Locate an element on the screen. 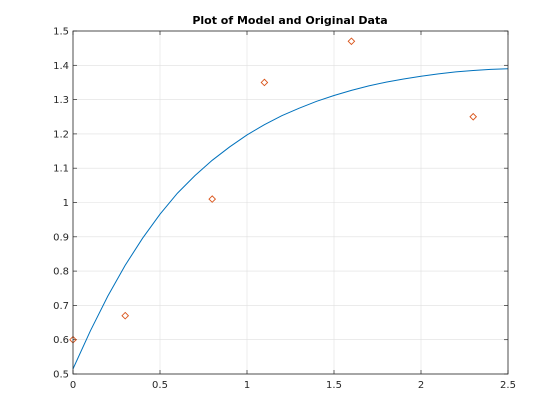 The image size is (560, 420). y-tick-label: 0.7 is located at coordinates (61, 306).